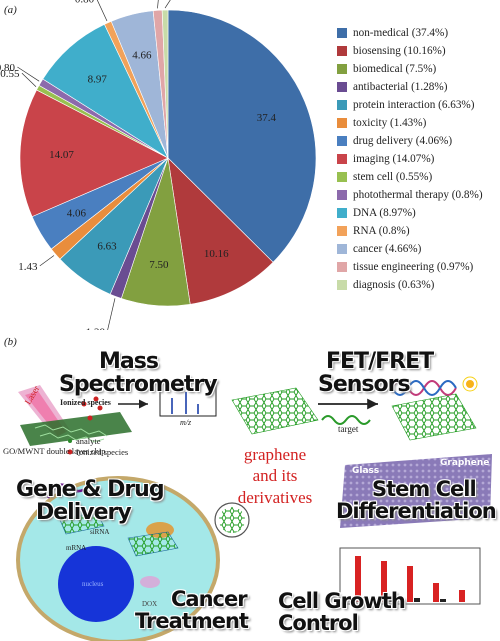 The height and width of the screenshot is (641, 500). I want to click on gene-title-line1: Gene & Drug, so click(90, 489).